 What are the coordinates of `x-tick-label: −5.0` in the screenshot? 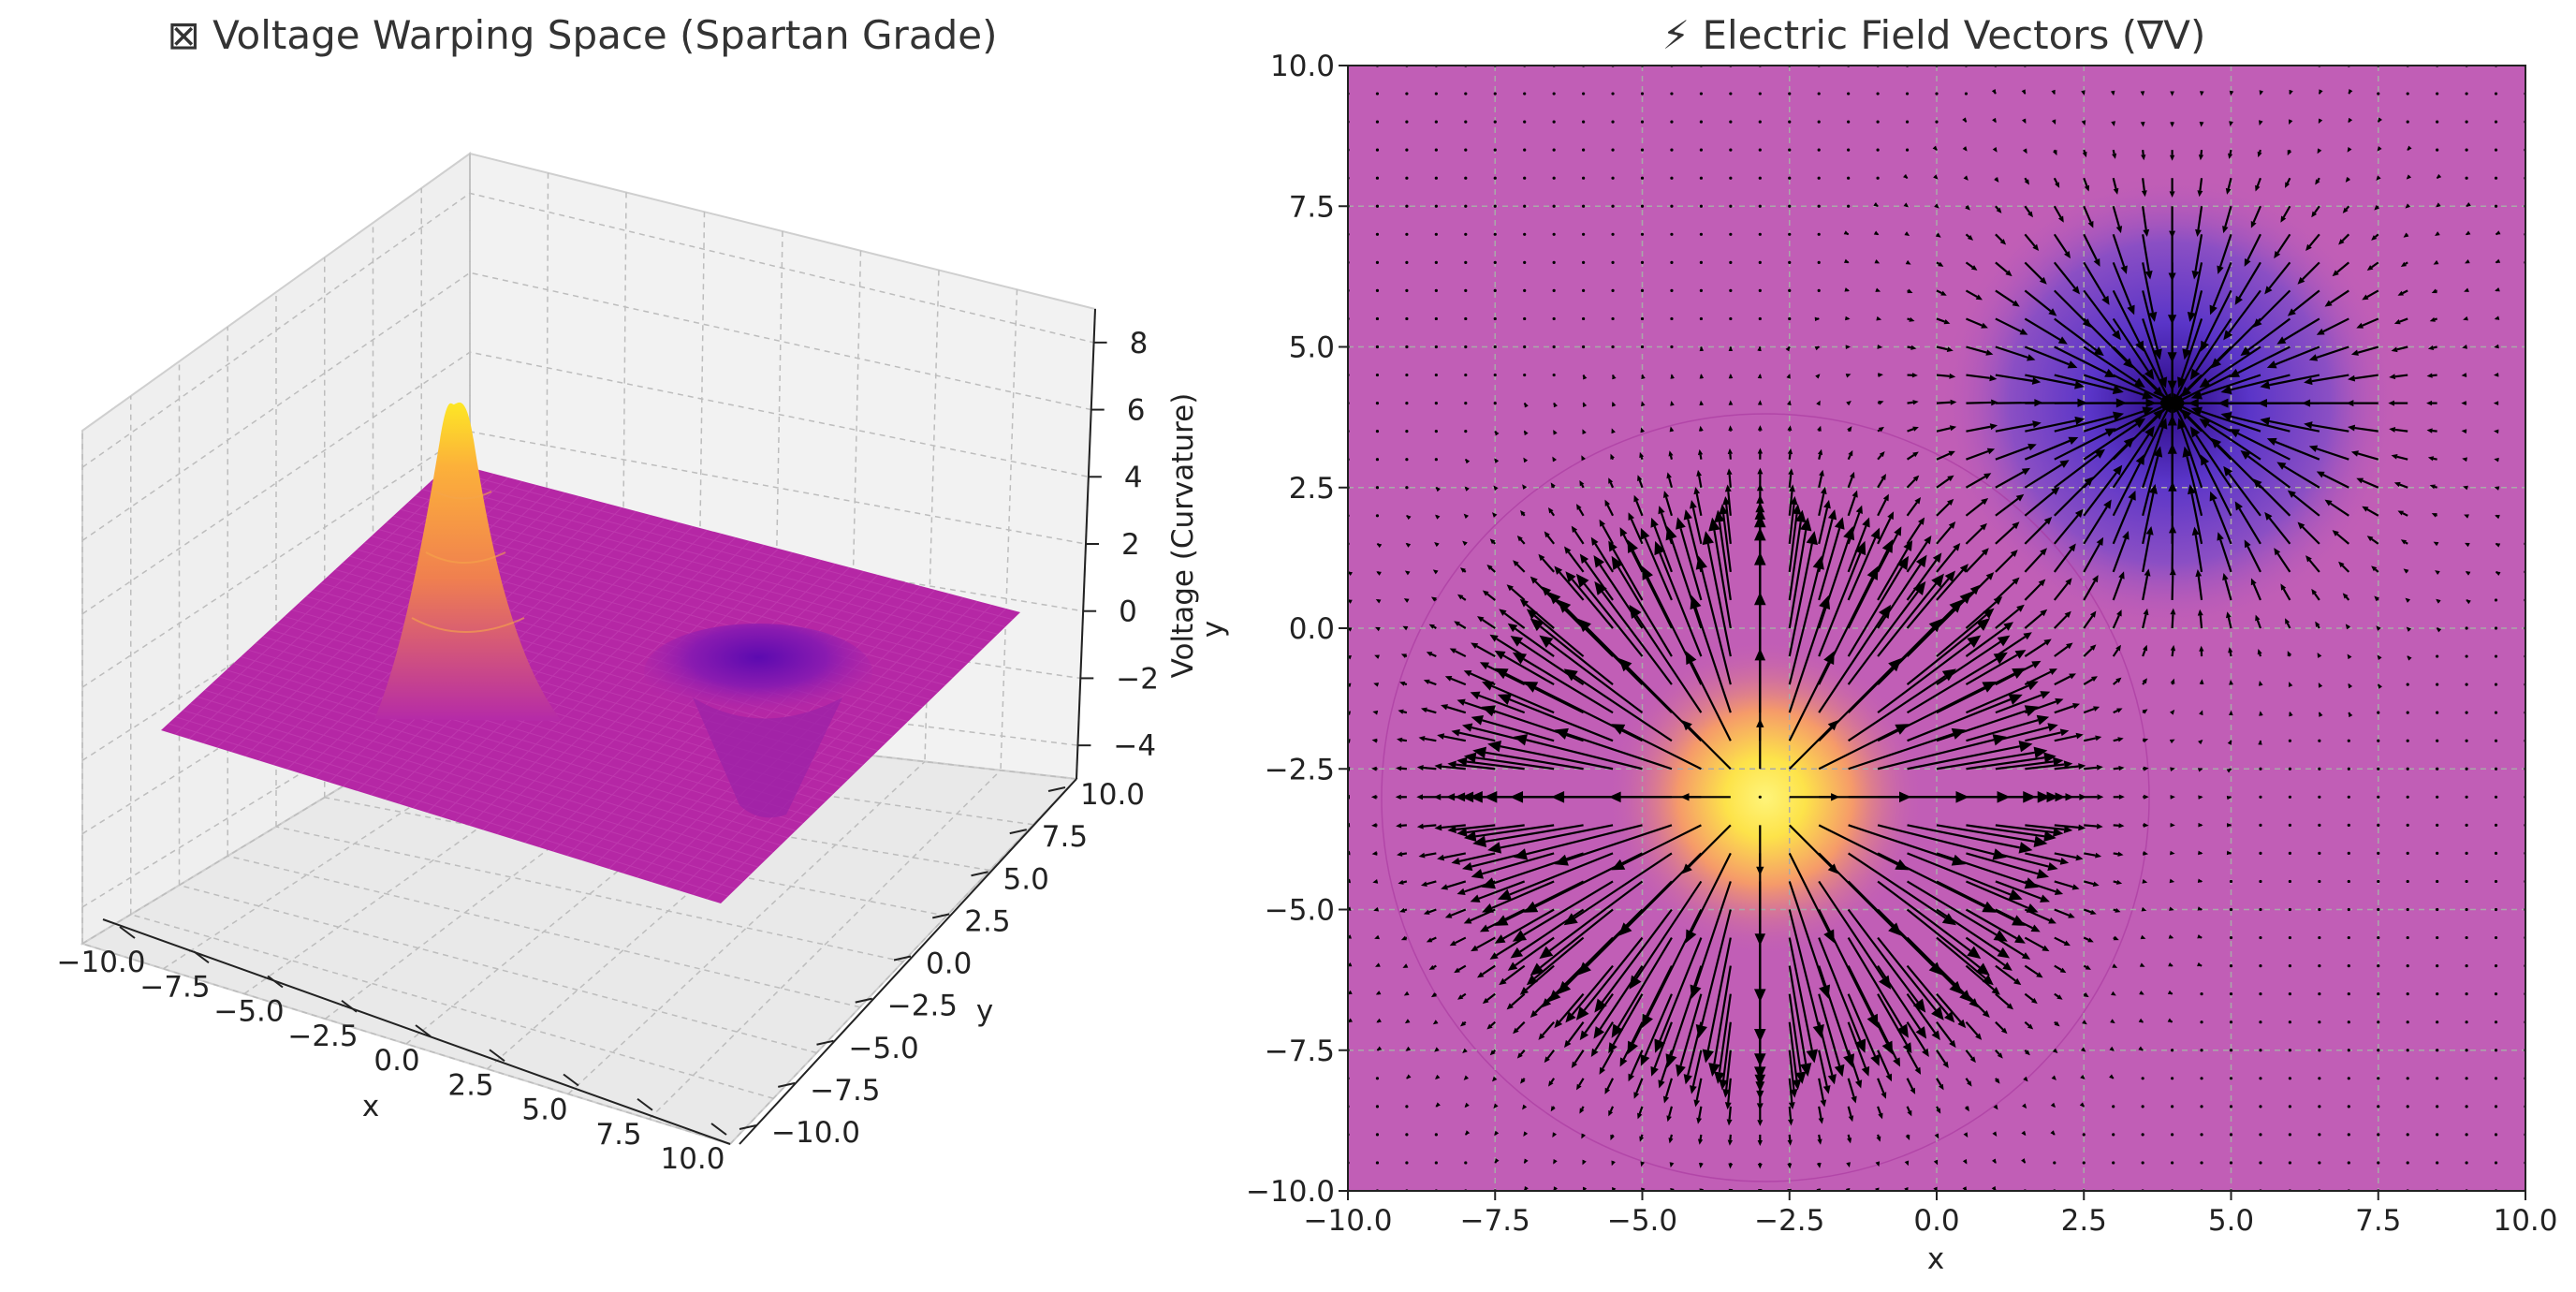 It's located at (1642, 1221).